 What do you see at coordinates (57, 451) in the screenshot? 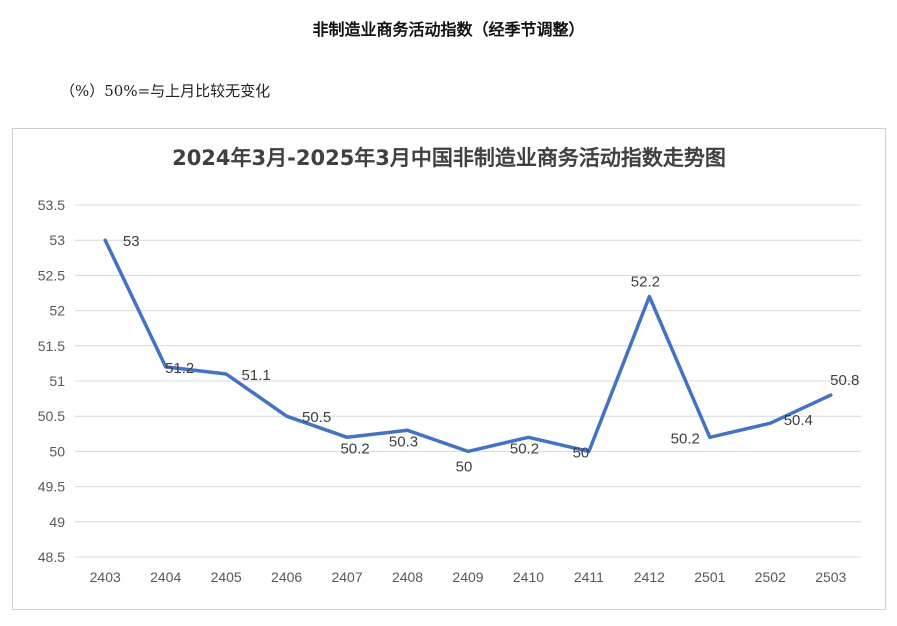
I see `y-tick-label: 50` at bounding box center [57, 451].